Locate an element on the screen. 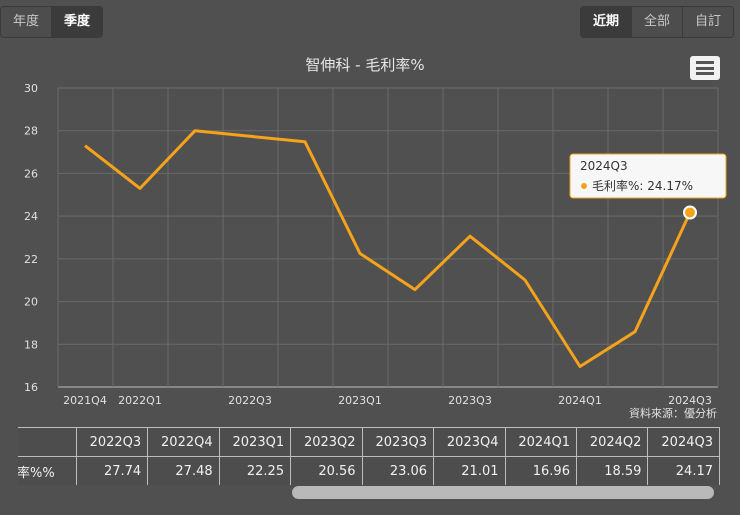 This screenshot has width=740, height=515. table-value-cell: 24.17 is located at coordinates (683, 470).